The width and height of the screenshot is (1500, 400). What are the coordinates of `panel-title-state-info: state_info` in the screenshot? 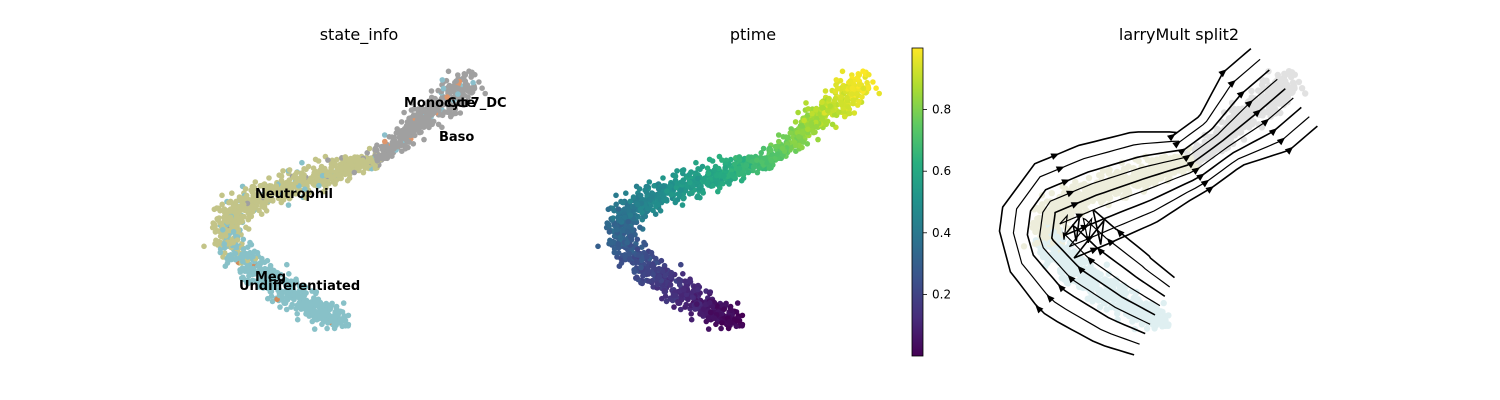 It's located at (359, 35).